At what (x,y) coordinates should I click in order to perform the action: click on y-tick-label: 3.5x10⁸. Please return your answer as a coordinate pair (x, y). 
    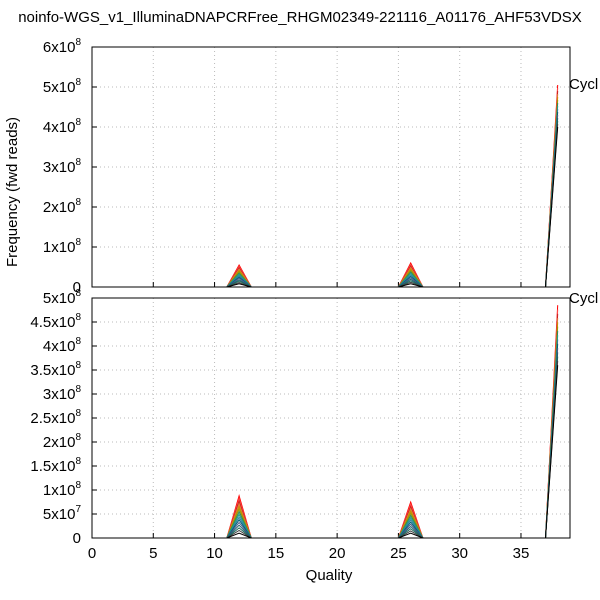
    Looking at the image, I should click on (55, 369).